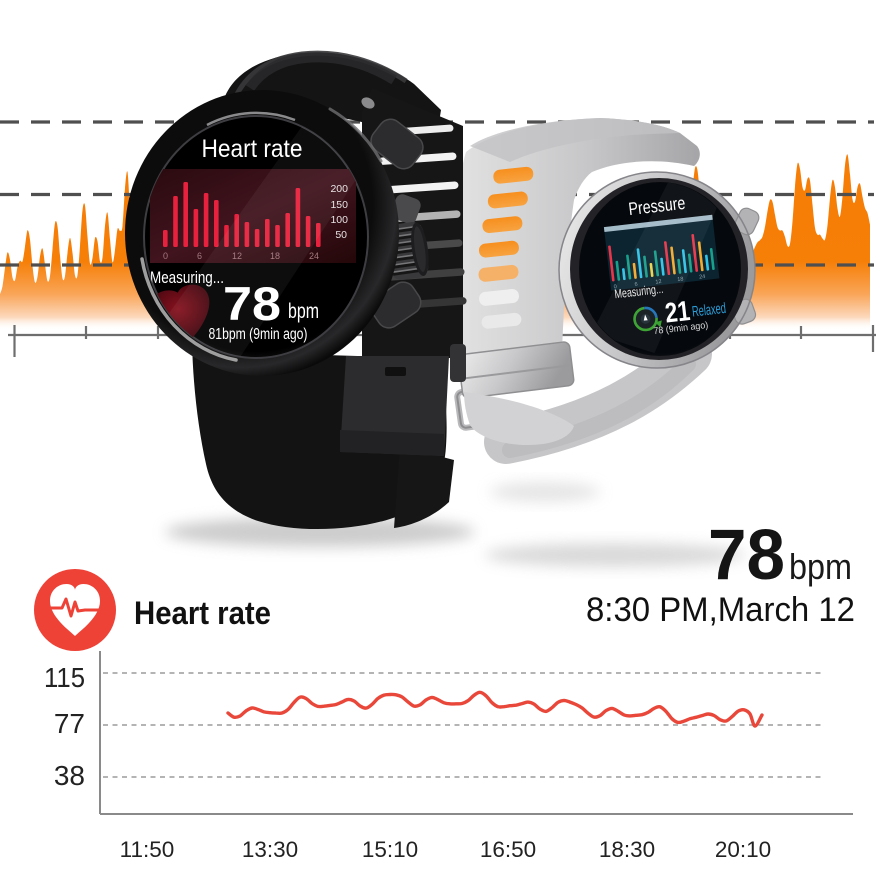  I want to click on svg-text: 50, so click(341, 235).